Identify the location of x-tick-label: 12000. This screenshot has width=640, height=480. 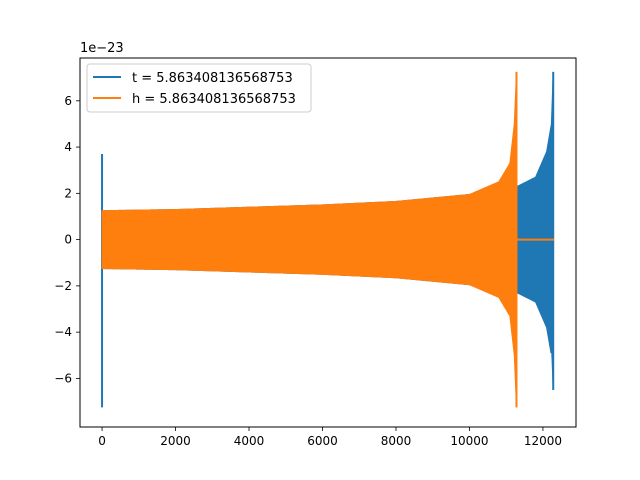
(543, 441).